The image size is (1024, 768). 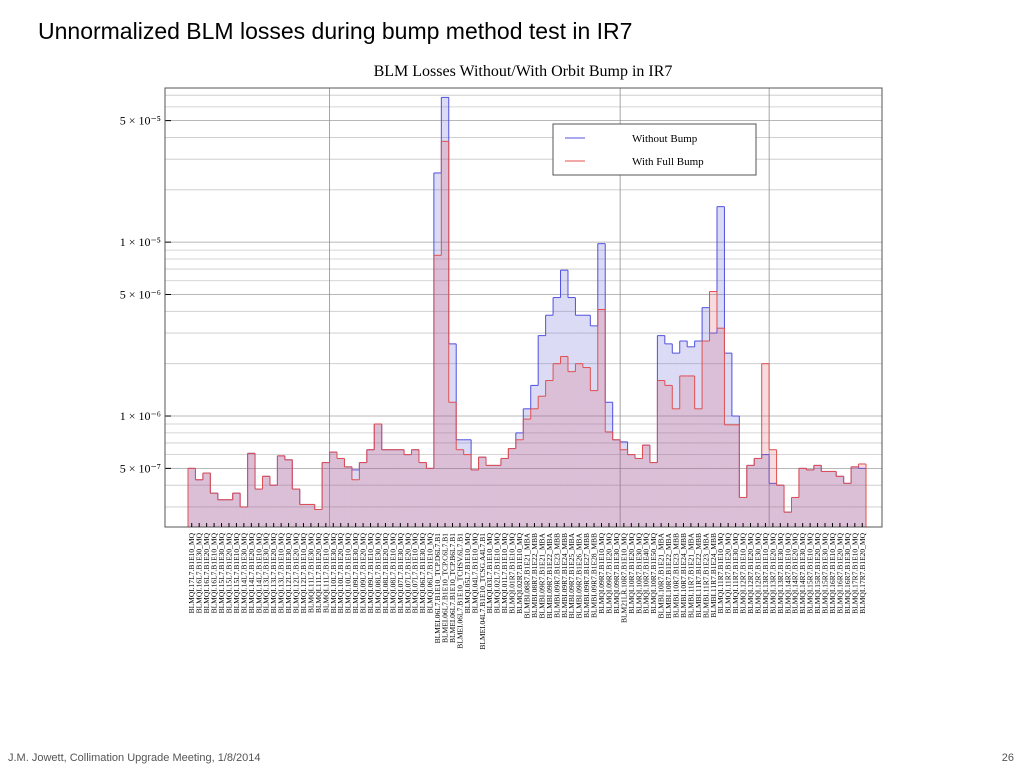 What do you see at coordinates (437, 588) in the screenshot?
I see `x-tick-label: BLMEI.06L7.B1E10_TCP.D6L7.B1` at bounding box center [437, 588].